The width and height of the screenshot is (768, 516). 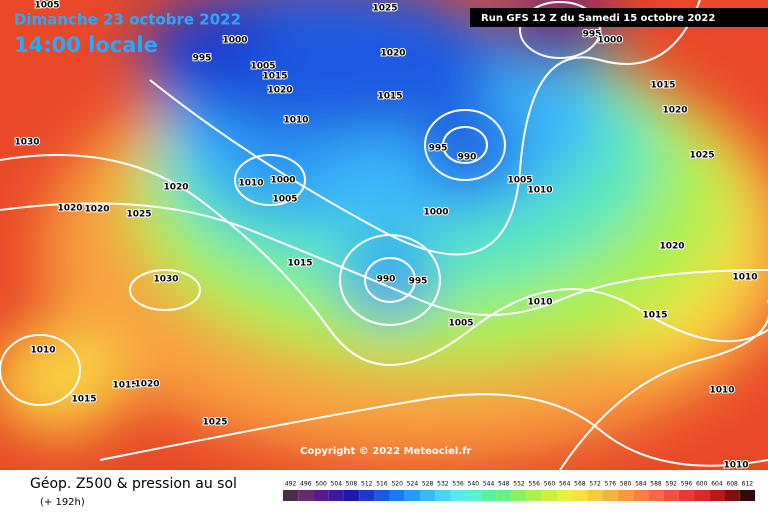 What do you see at coordinates (386, 280) in the screenshot?
I see `isobar-label: 990` at bounding box center [386, 280].